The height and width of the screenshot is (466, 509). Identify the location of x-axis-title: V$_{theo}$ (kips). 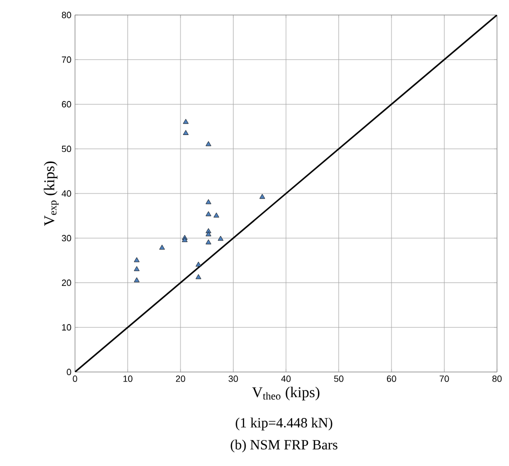
(286, 393).